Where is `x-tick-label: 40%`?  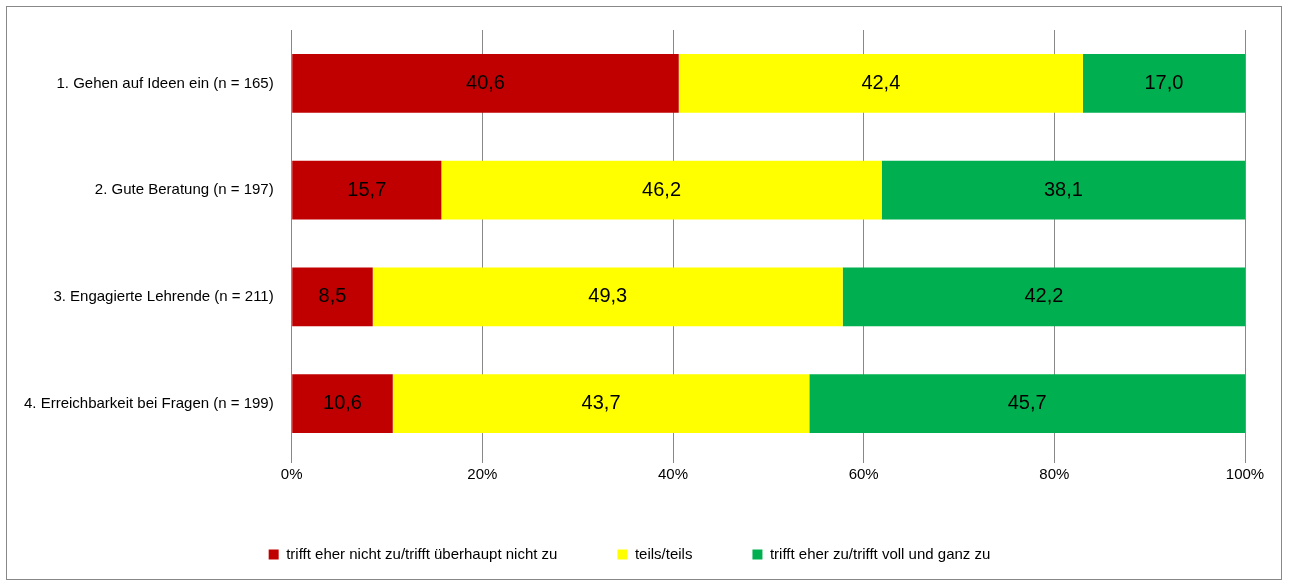
x-tick-label: 40% is located at coordinates (673, 474).